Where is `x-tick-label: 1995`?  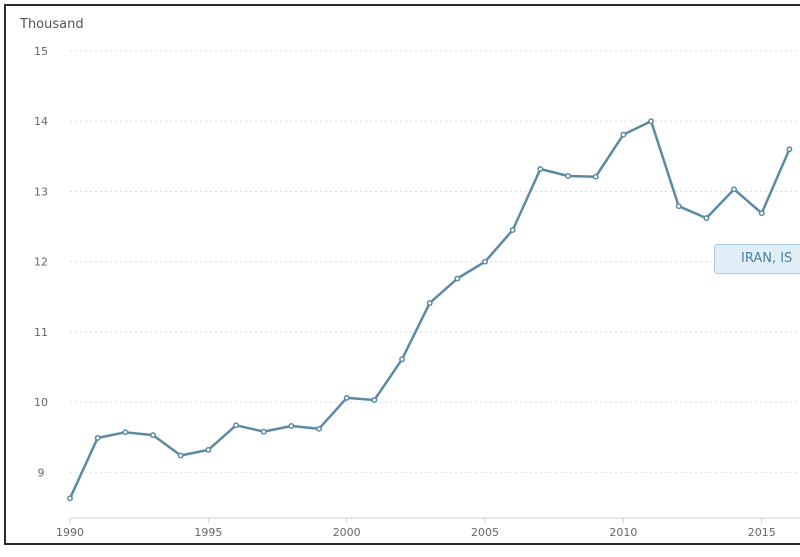
x-tick-label: 1995 is located at coordinates (208, 532).